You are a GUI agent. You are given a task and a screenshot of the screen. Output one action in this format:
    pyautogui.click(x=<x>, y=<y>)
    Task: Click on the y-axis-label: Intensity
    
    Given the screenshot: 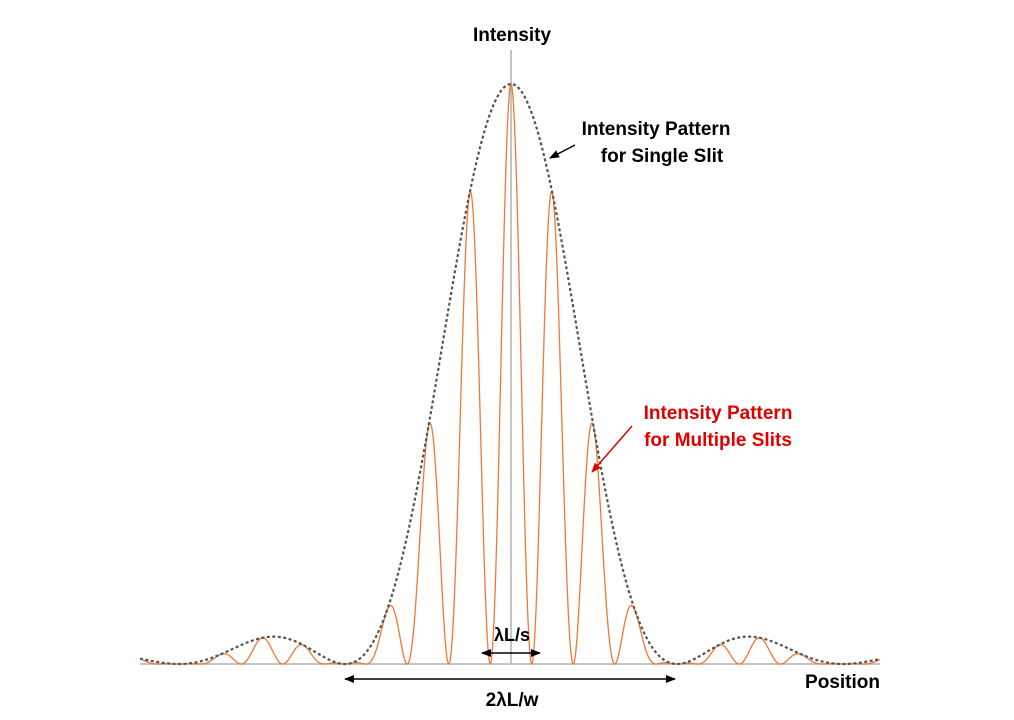 What is the action you would take?
    pyautogui.click(x=512, y=35)
    